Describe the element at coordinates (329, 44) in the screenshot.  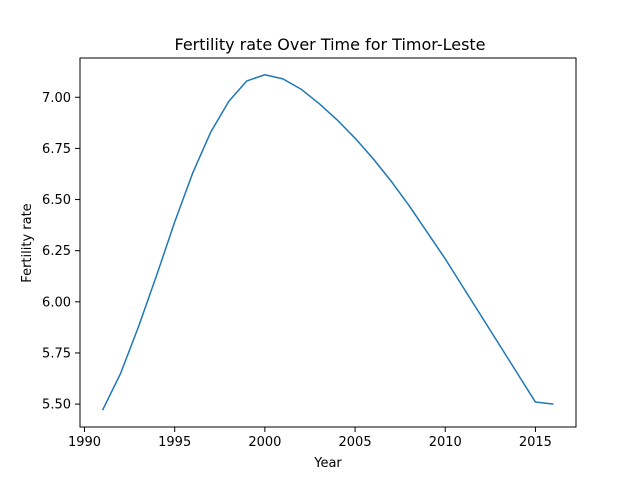
I see `chart-title: Fertility rate Over Time for Timor-Leste` at that location.